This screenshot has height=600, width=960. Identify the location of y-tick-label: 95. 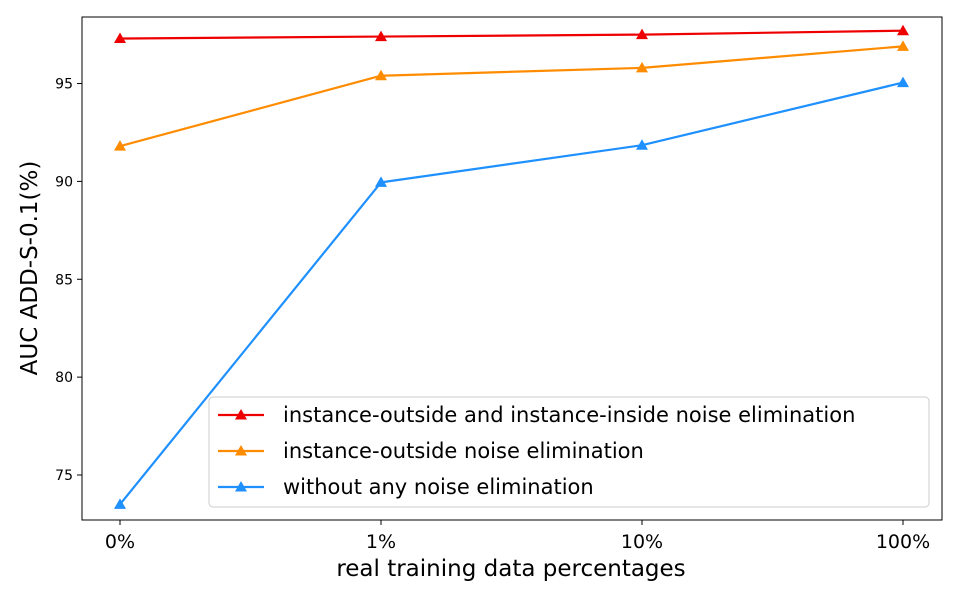
(64, 85).